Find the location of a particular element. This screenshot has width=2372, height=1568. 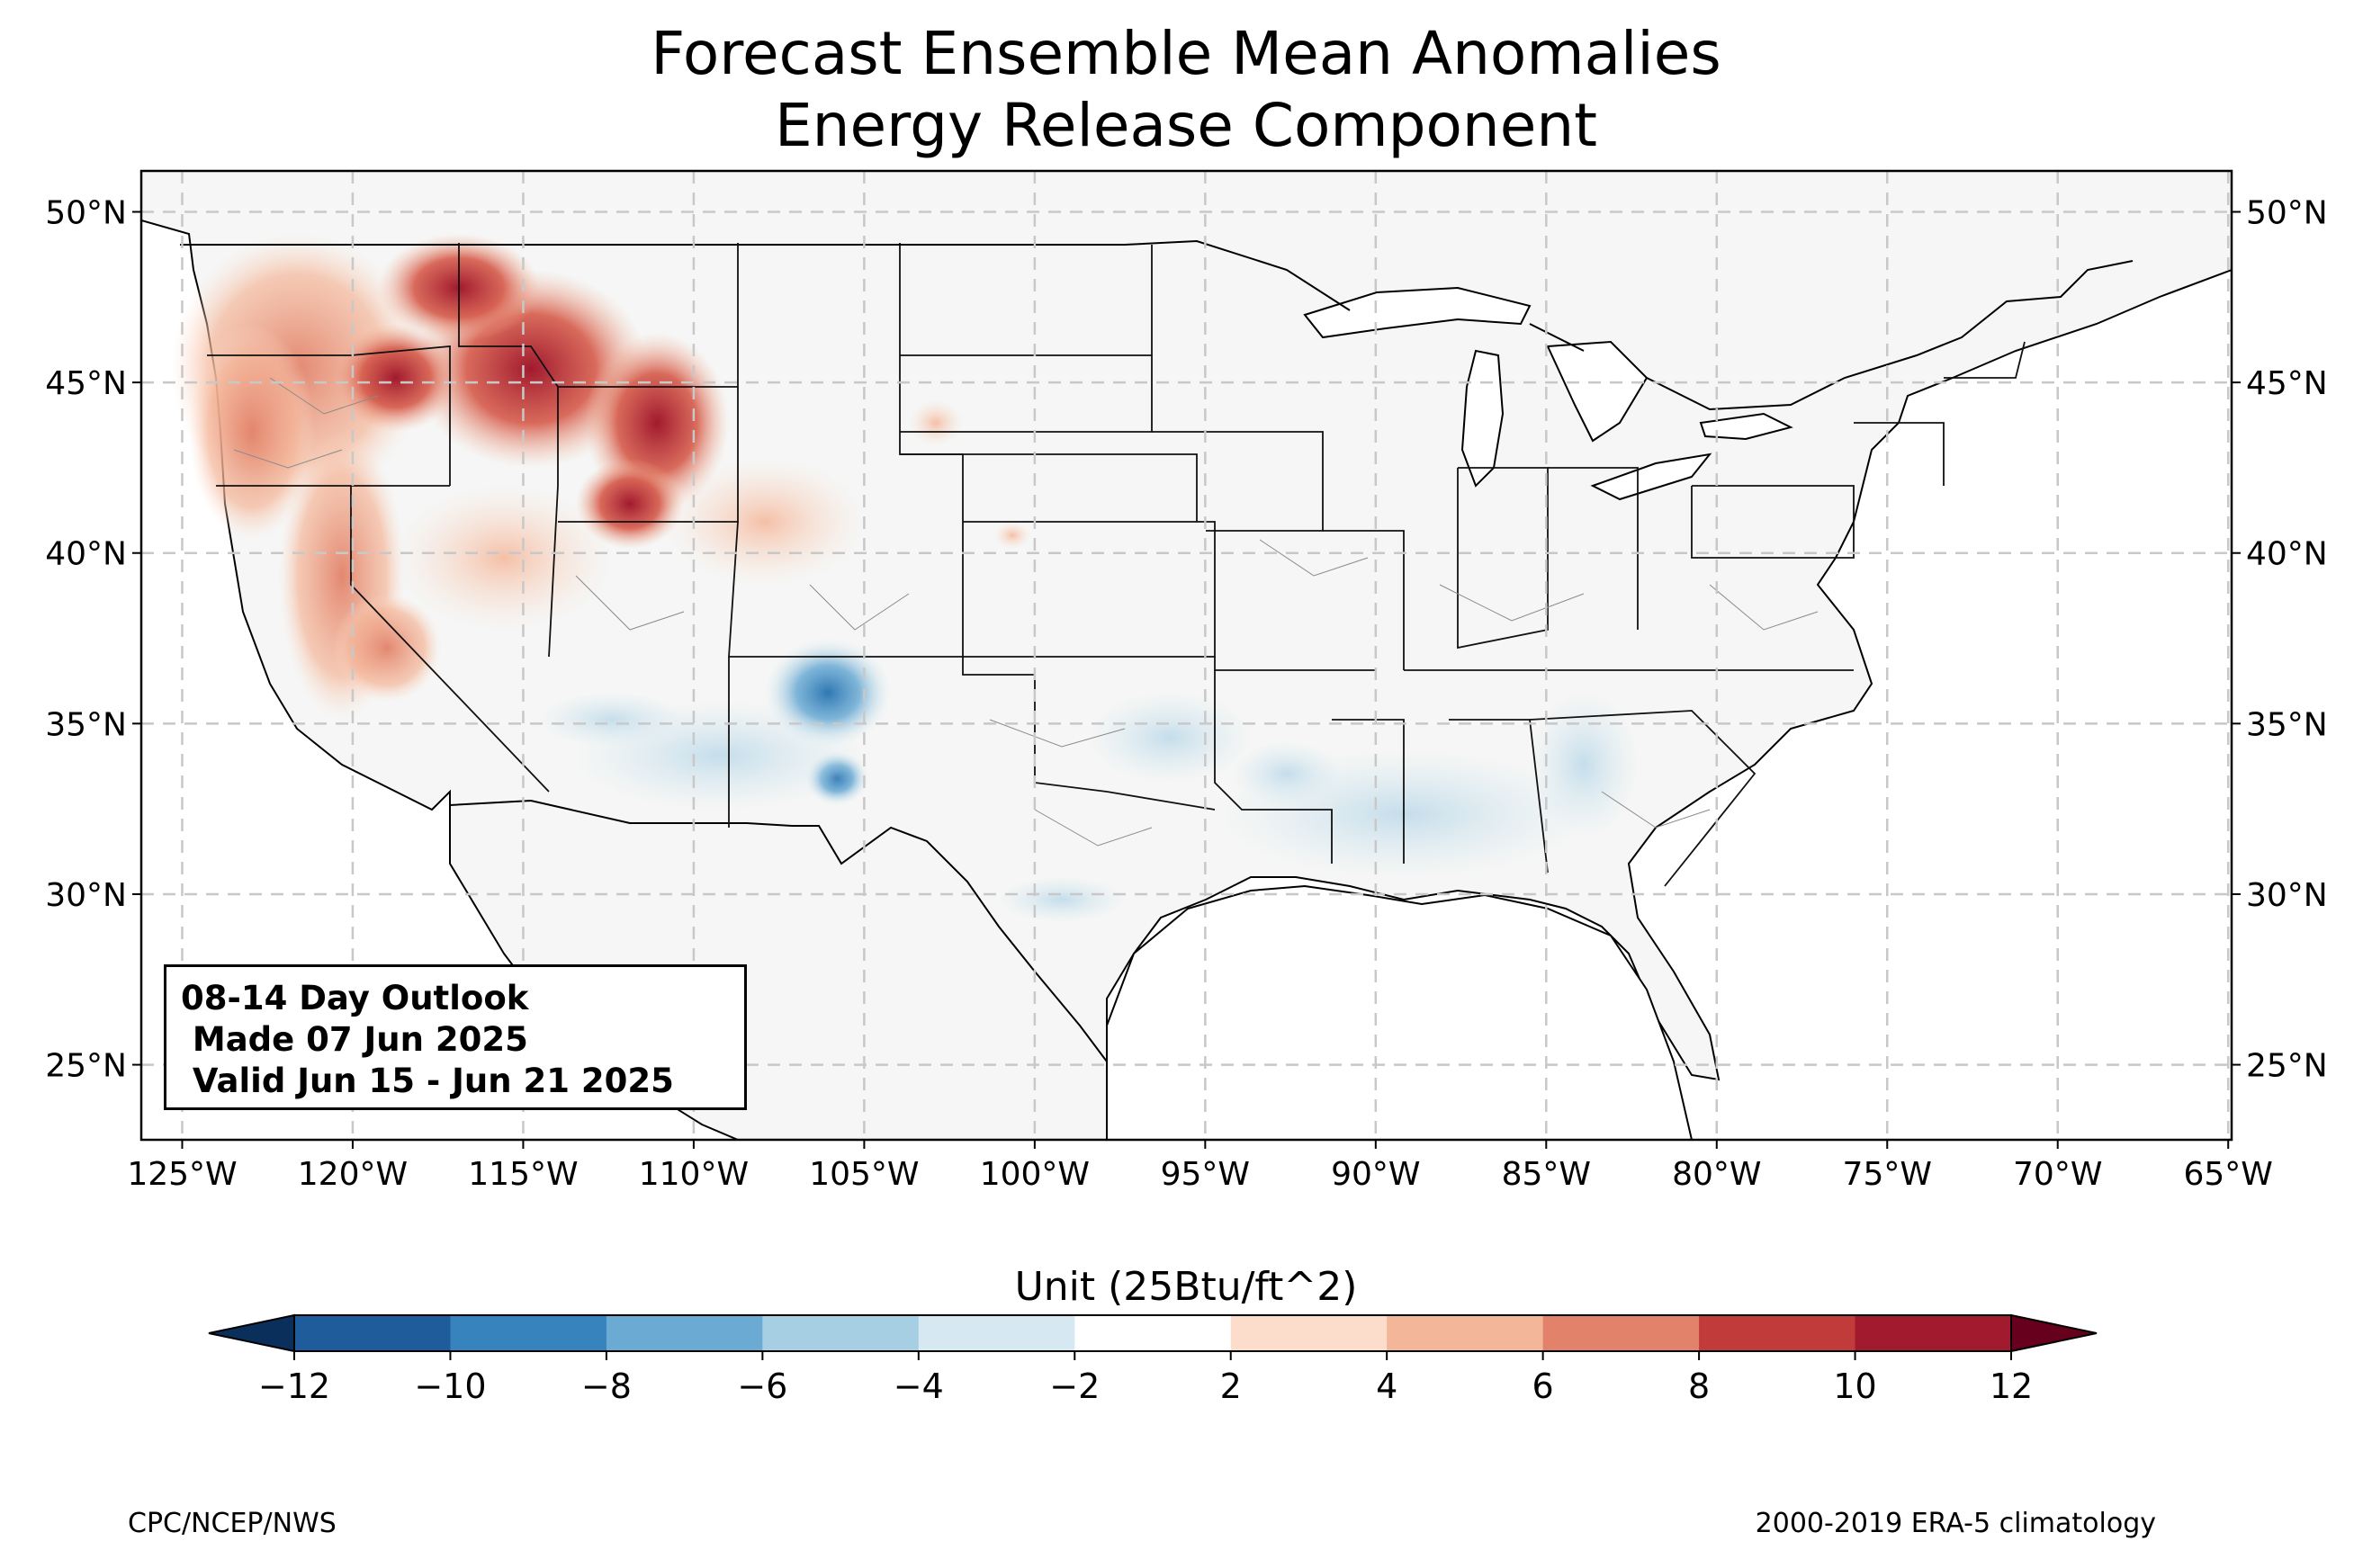

colorbar-tick-label: −12 is located at coordinates (294, 1386).